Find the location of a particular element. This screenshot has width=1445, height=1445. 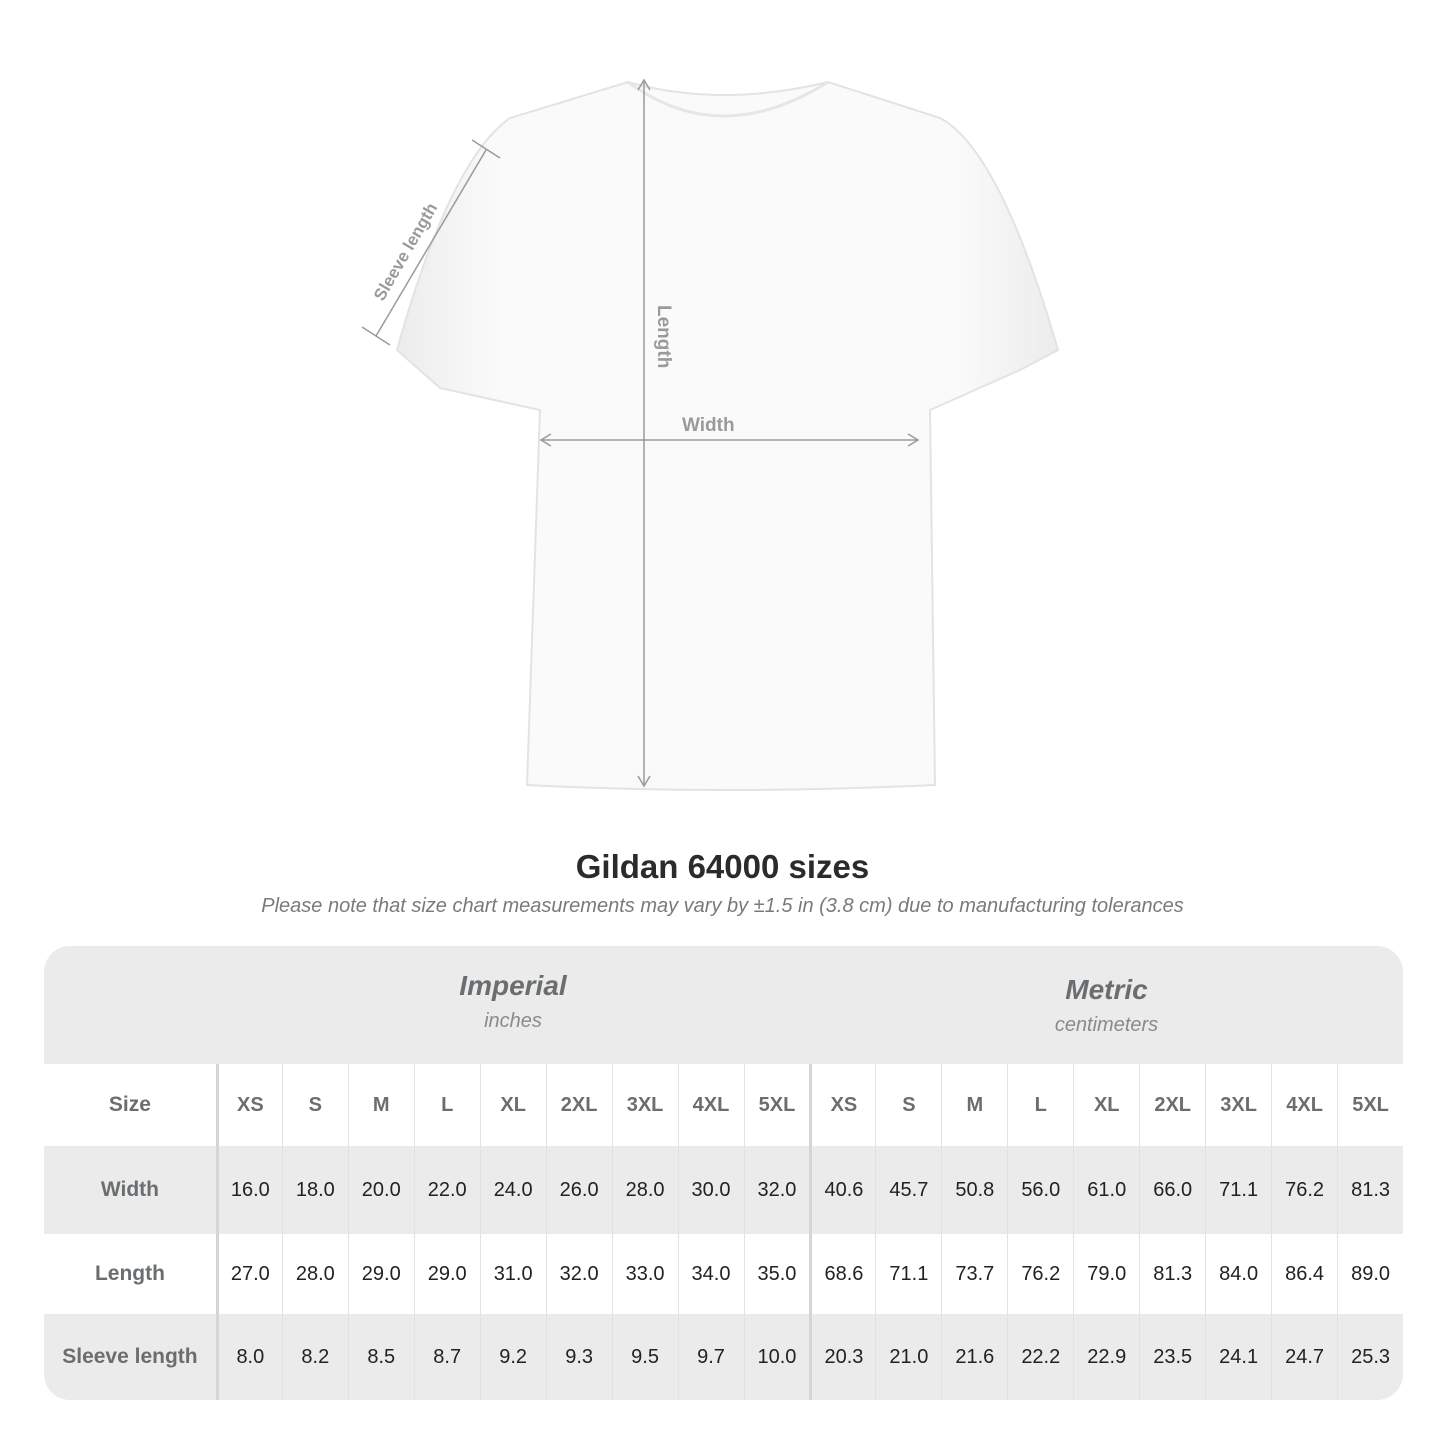

metric-size-header: 5XL is located at coordinates (1370, 1105).